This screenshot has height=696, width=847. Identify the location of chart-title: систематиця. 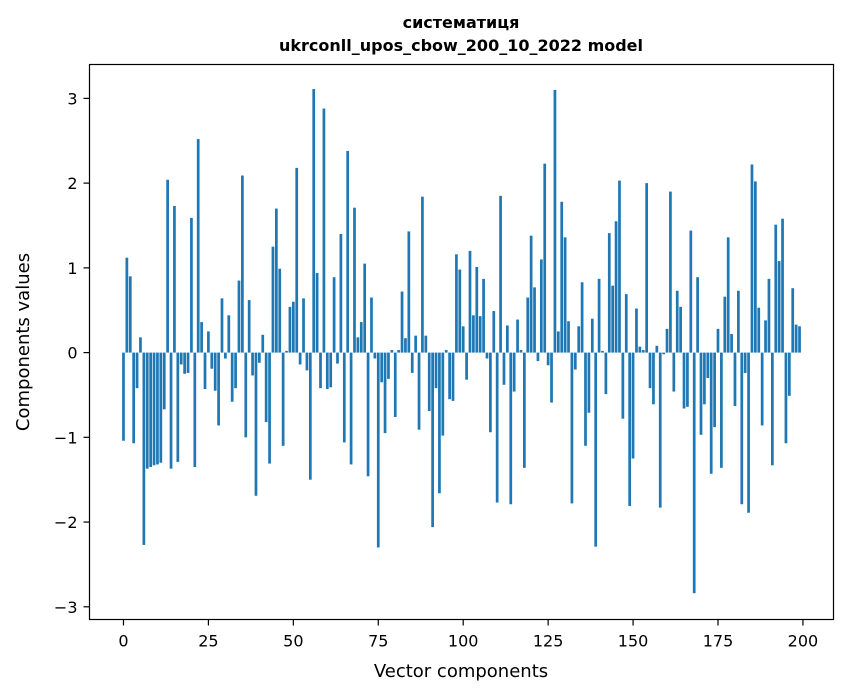
(461, 22).